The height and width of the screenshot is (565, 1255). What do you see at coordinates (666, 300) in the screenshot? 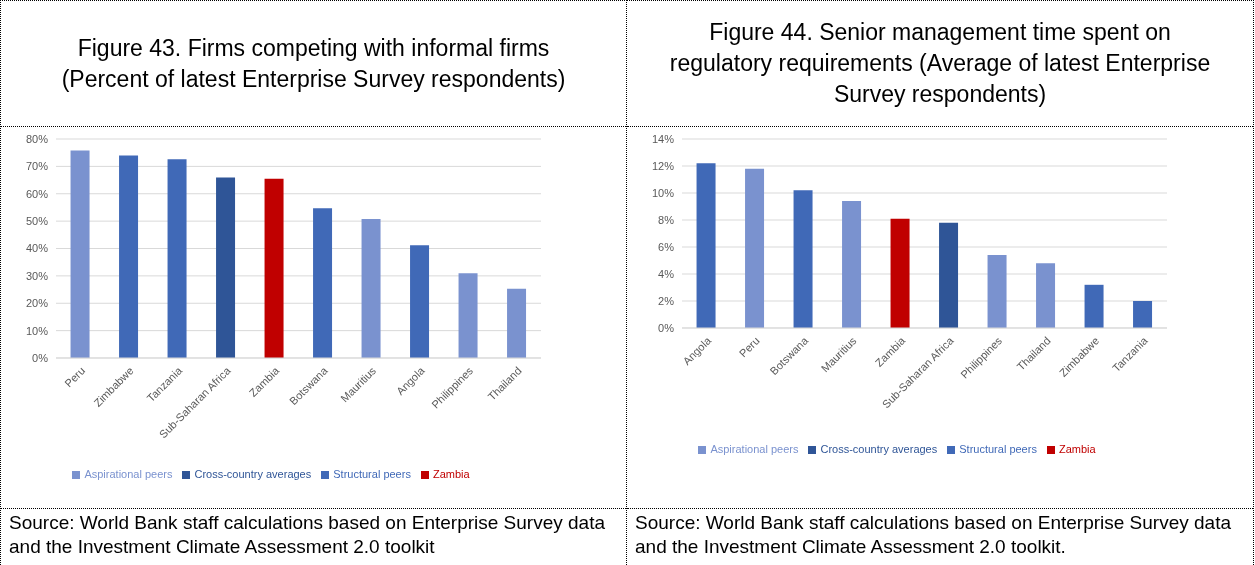
I see `y-tick-label: 2%` at bounding box center [666, 300].